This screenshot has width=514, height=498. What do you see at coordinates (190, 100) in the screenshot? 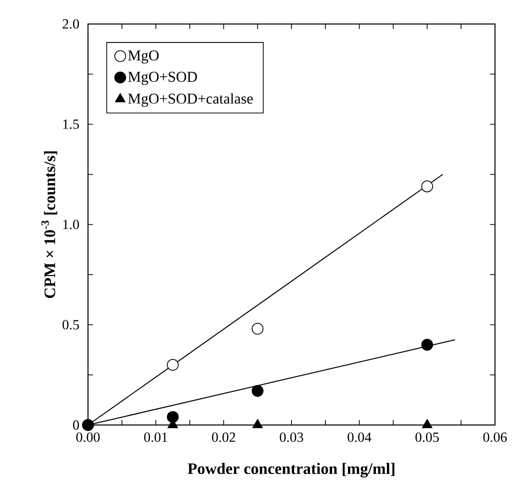
I see `legend-label: MgO+SOD+catalase` at bounding box center [190, 100].